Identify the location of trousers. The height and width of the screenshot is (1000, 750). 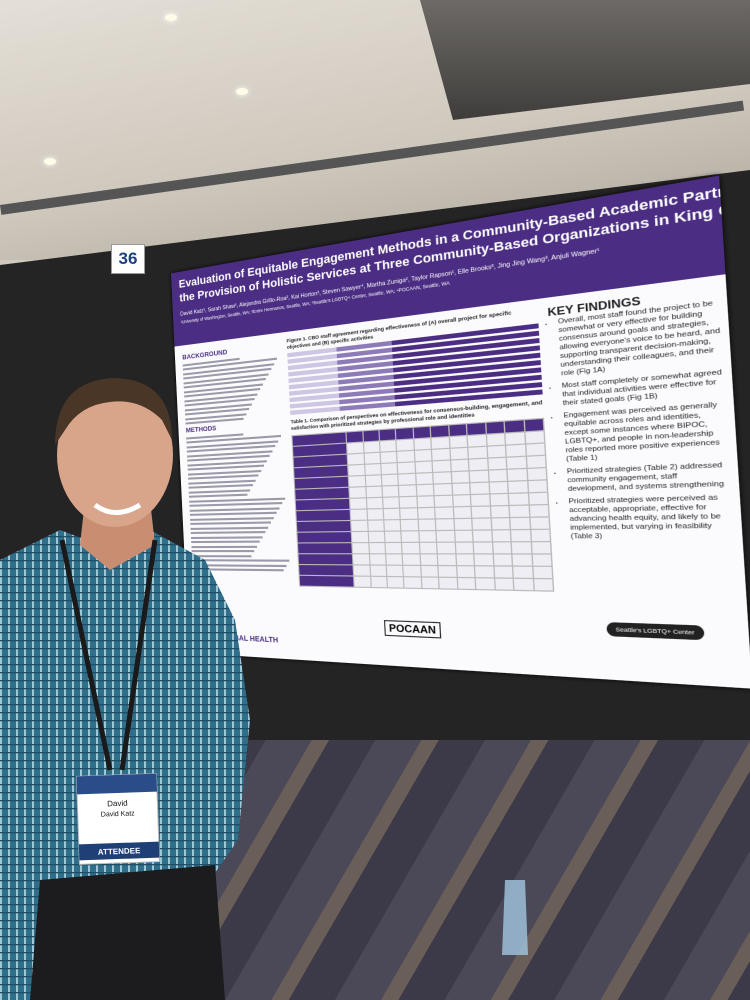
(127, 932).